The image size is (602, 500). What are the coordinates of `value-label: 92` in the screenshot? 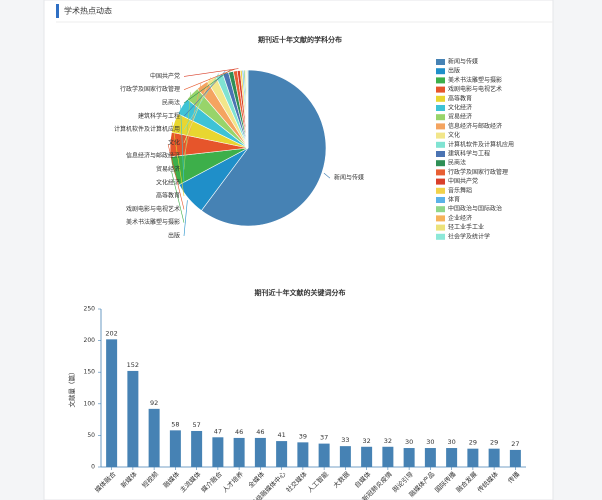 It's located at (154, 403).